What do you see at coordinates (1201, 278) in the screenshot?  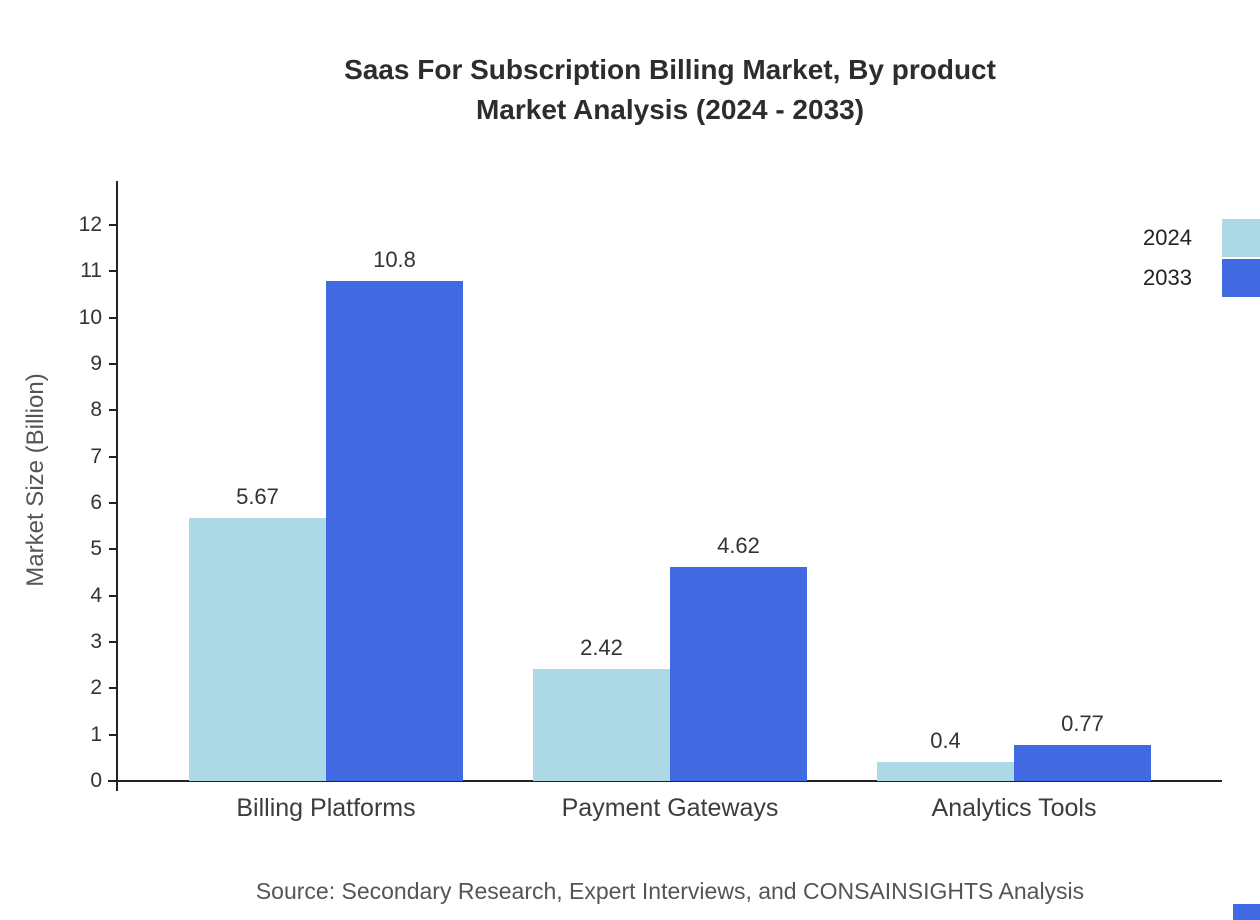 I see `legend-item-2033: 2033` at bounding box center [1201, 278].